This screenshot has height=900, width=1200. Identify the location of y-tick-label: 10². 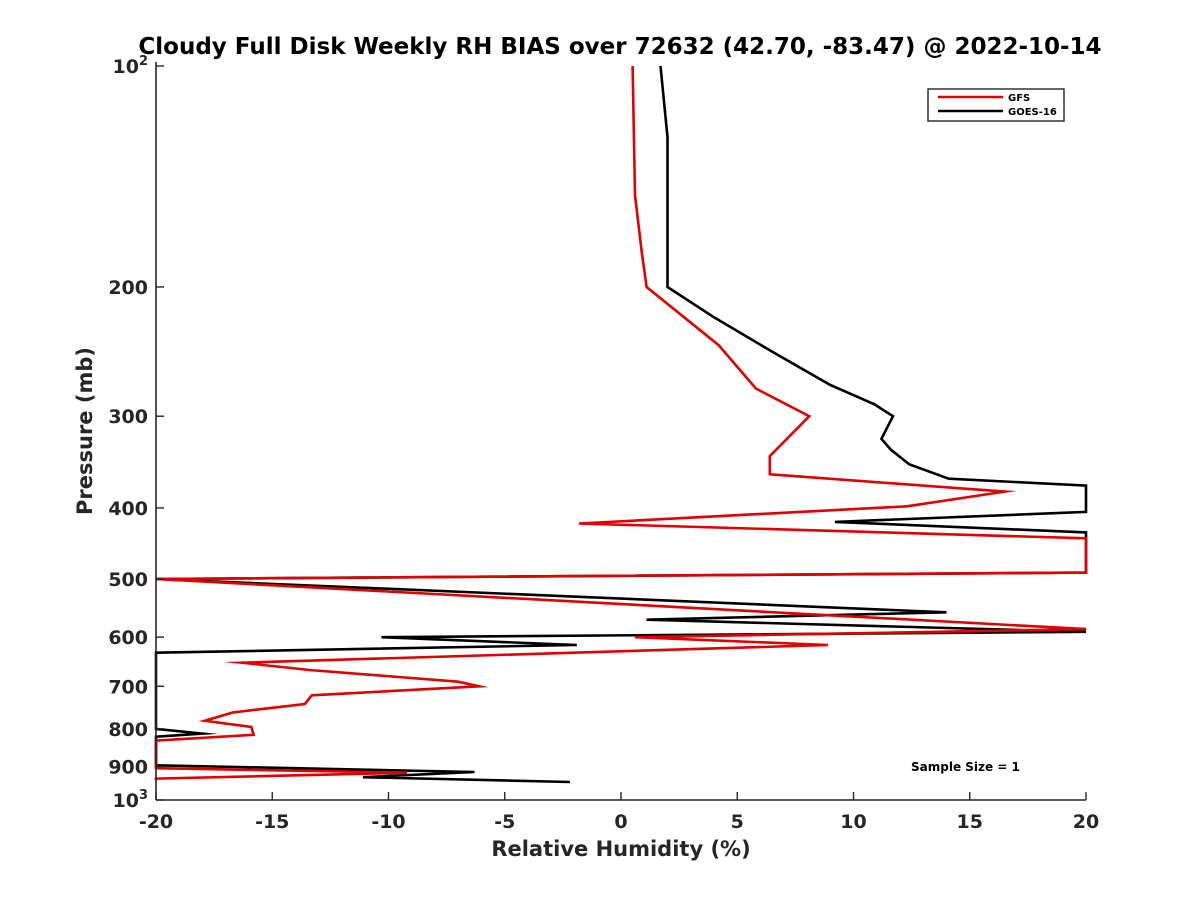
(131, 66).